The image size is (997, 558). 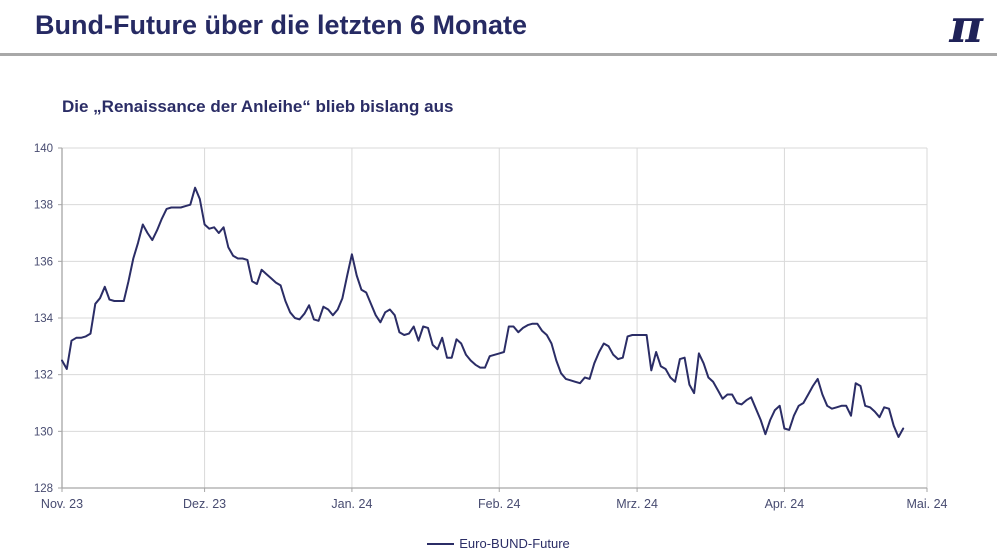 I want to click on chart-legend: Euro-BUND-Future, so click(x=498, y=543).